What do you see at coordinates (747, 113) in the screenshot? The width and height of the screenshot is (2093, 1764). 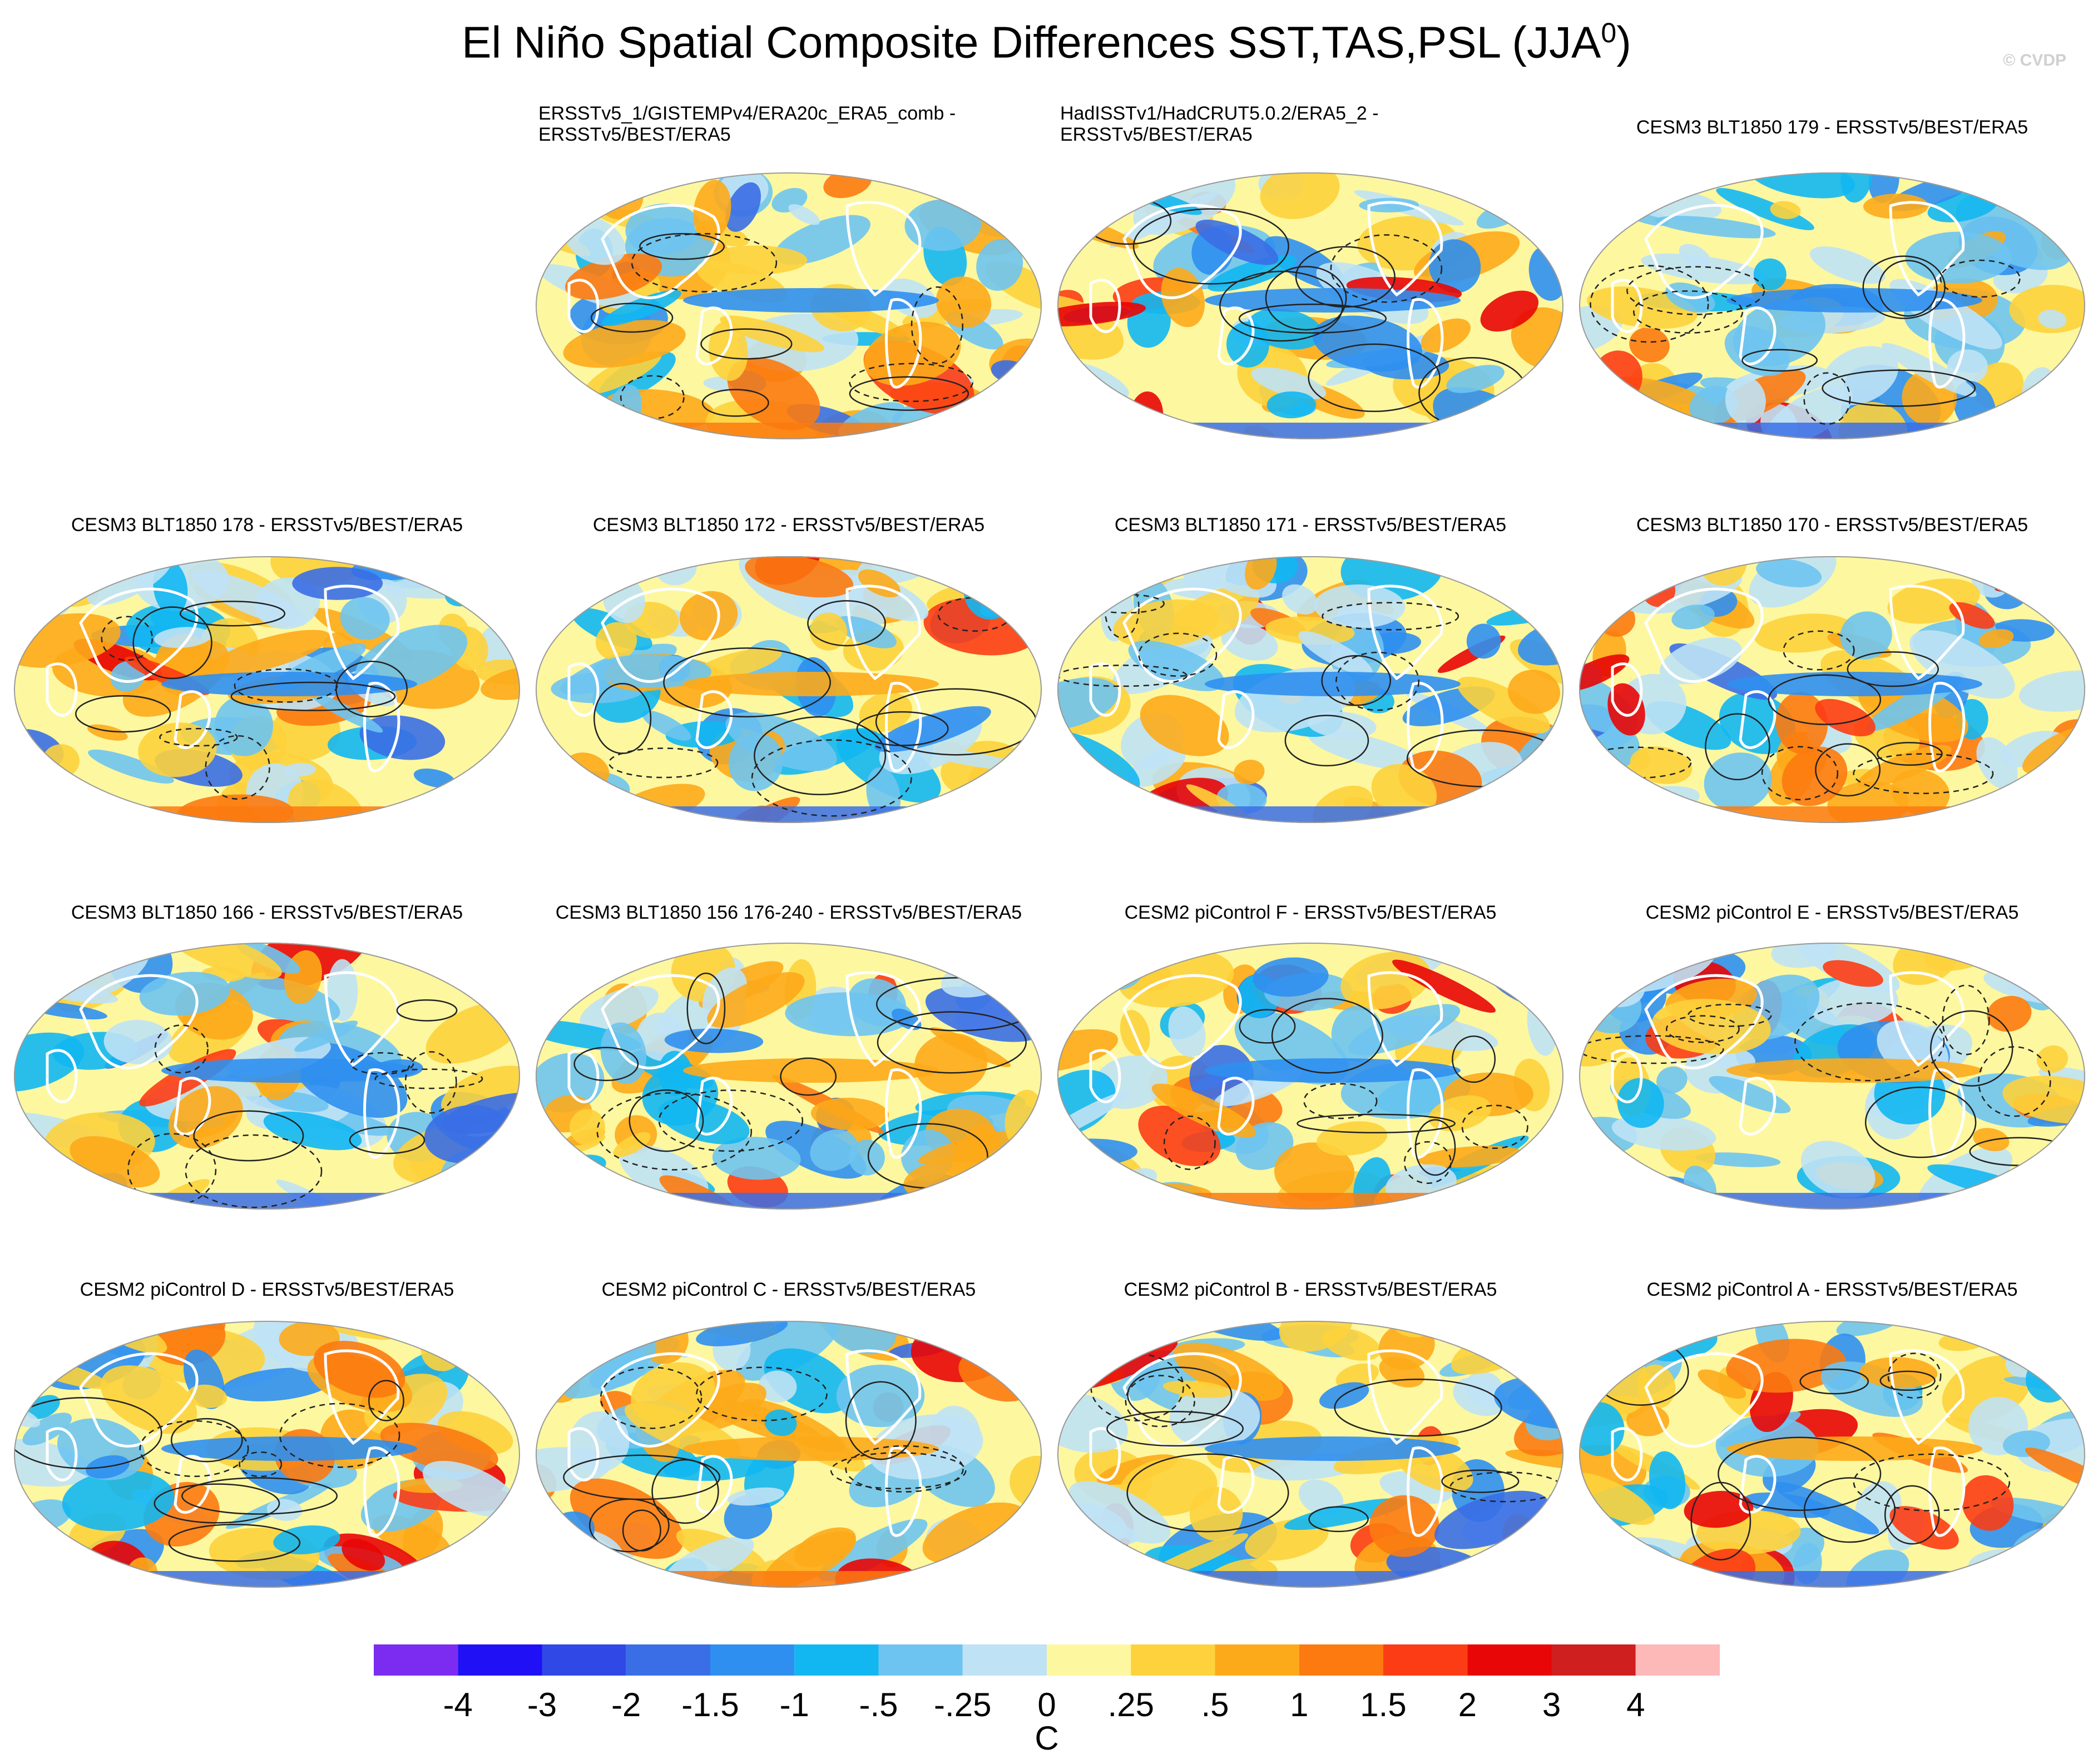 I see `panel-title-line: ERSSTv5_1/GISTEMPv4/ERA20c_ERA5_comb -` at bounding box center [747, 113].